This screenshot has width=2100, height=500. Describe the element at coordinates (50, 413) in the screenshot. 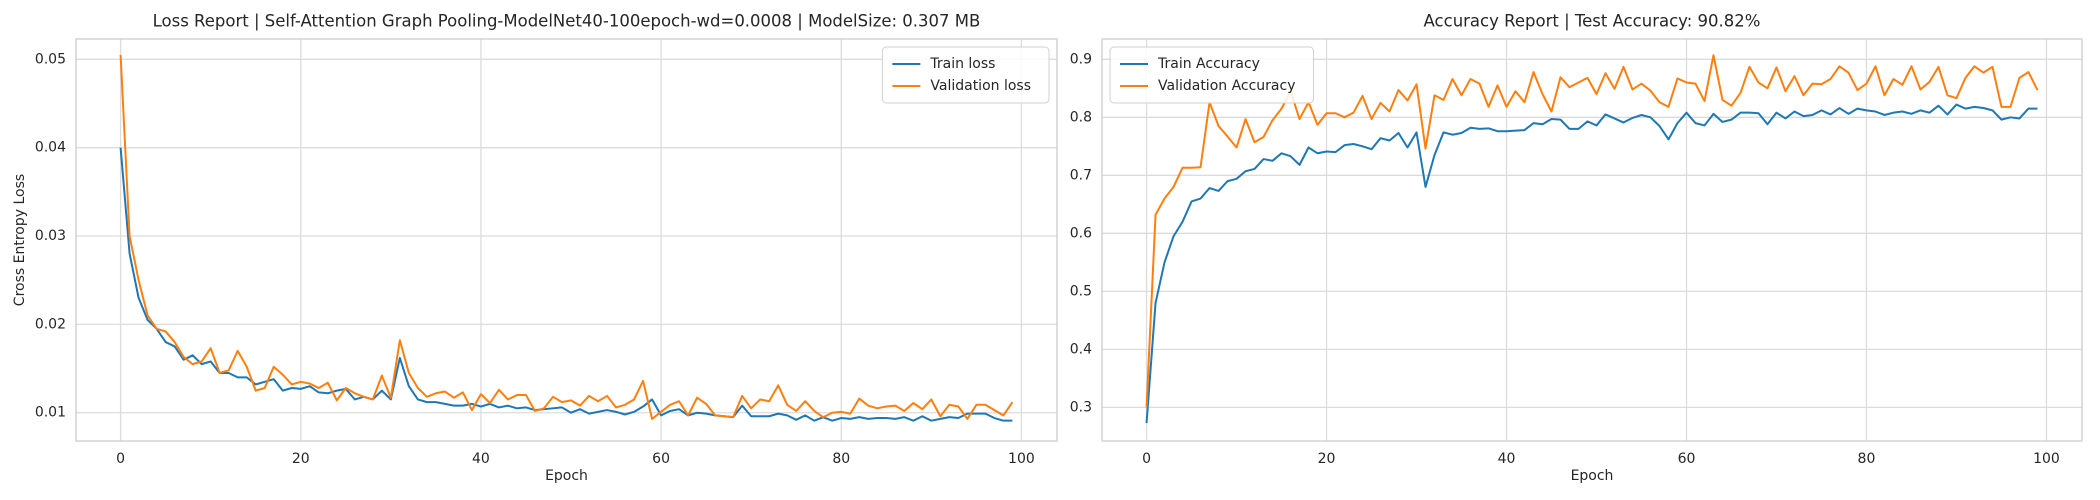

I see `y-tick-label: 0.01` at that location.